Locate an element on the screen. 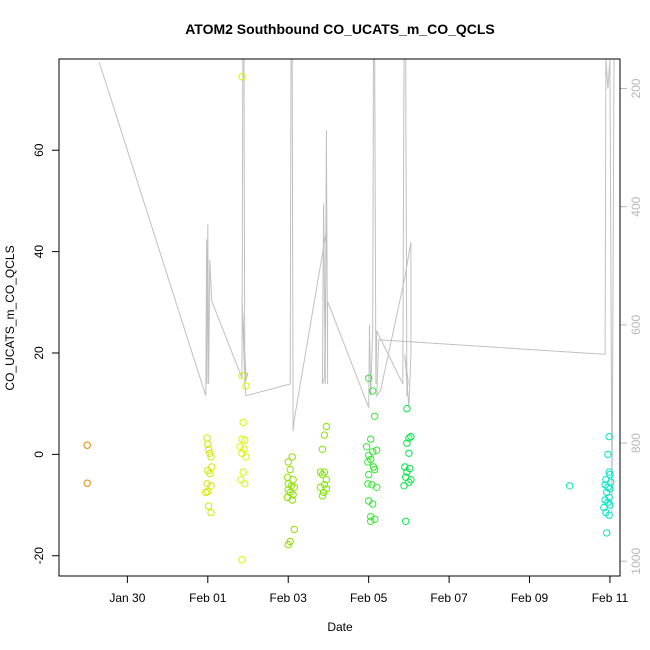  right-tick-label-0: 200 is located at coordinates (636, 88).